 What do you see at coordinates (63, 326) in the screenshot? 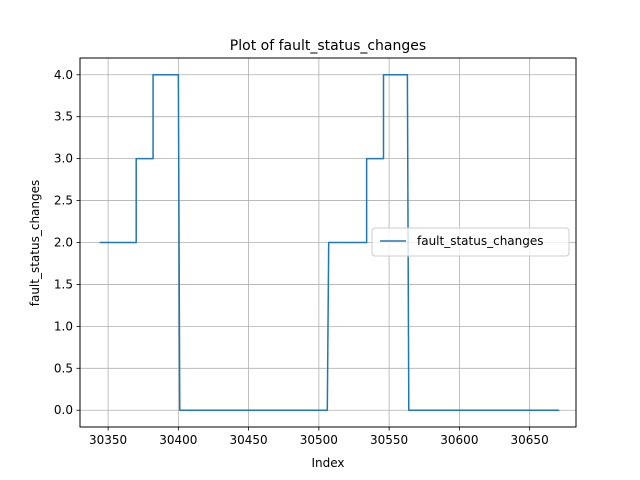
I see `y-tick-label: 1.0` at bounding box center [63, 326].